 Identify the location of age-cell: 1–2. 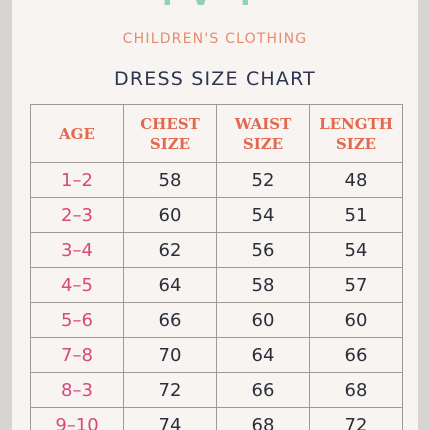
(77, 180).